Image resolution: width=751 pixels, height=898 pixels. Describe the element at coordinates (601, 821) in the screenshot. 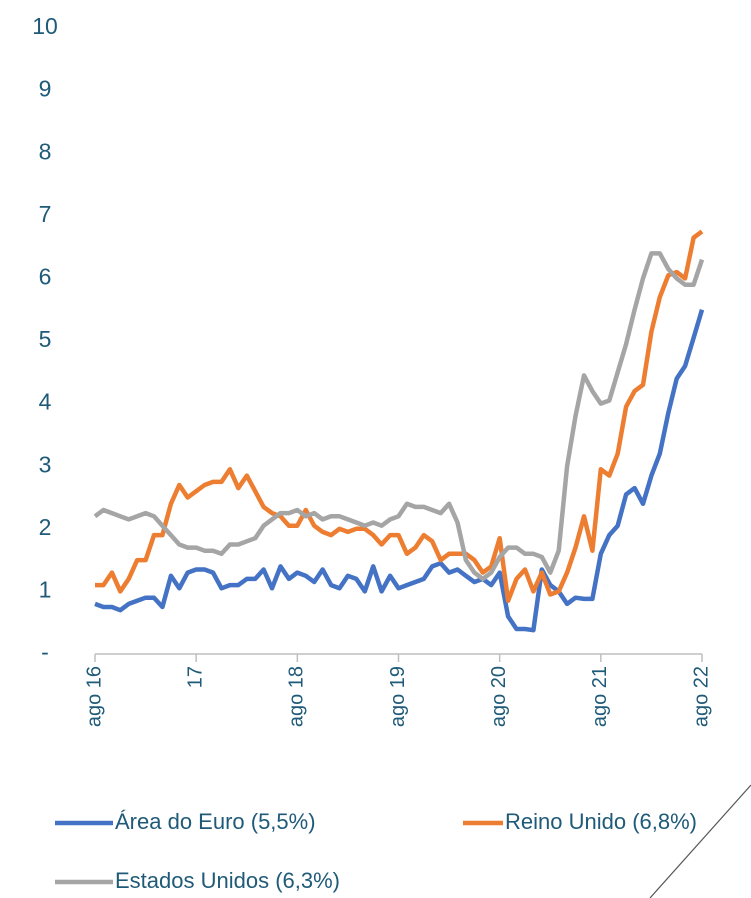

I see `legend-label: Reino Unido (6,8%)` at that location.